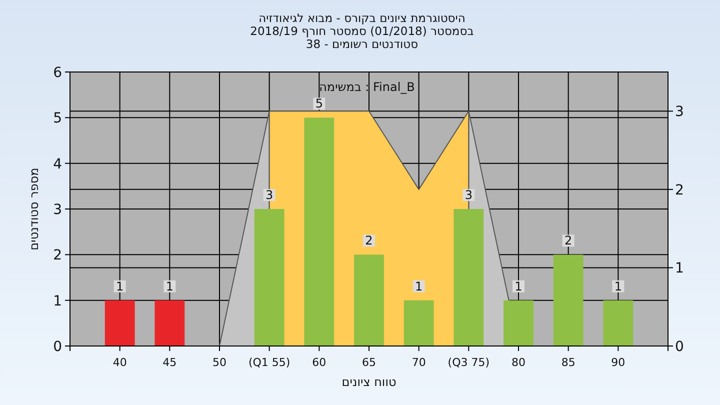 The height and width of the screenshot is (405, 720). Describe the element at coordinates (34, 209) in the screenshot. I see `y-axis-title: מספר סטודנטים` at that location.